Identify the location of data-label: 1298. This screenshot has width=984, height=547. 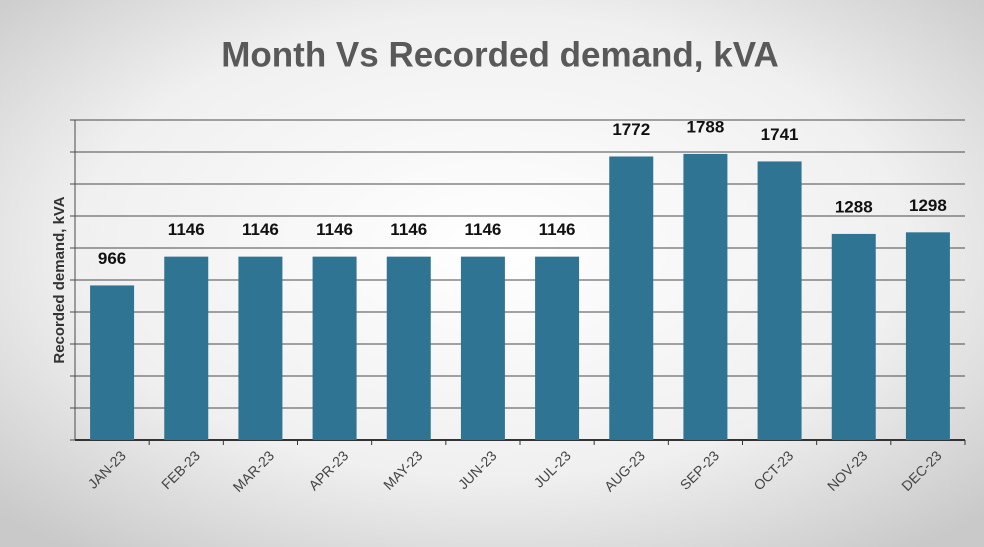
(928, 205).